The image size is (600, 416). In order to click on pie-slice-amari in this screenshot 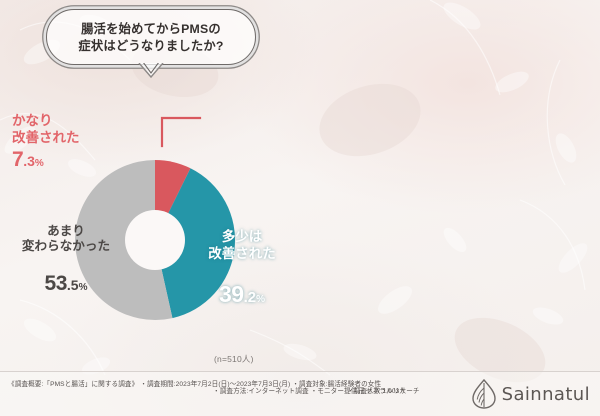, I will do `click(124, 240)`.